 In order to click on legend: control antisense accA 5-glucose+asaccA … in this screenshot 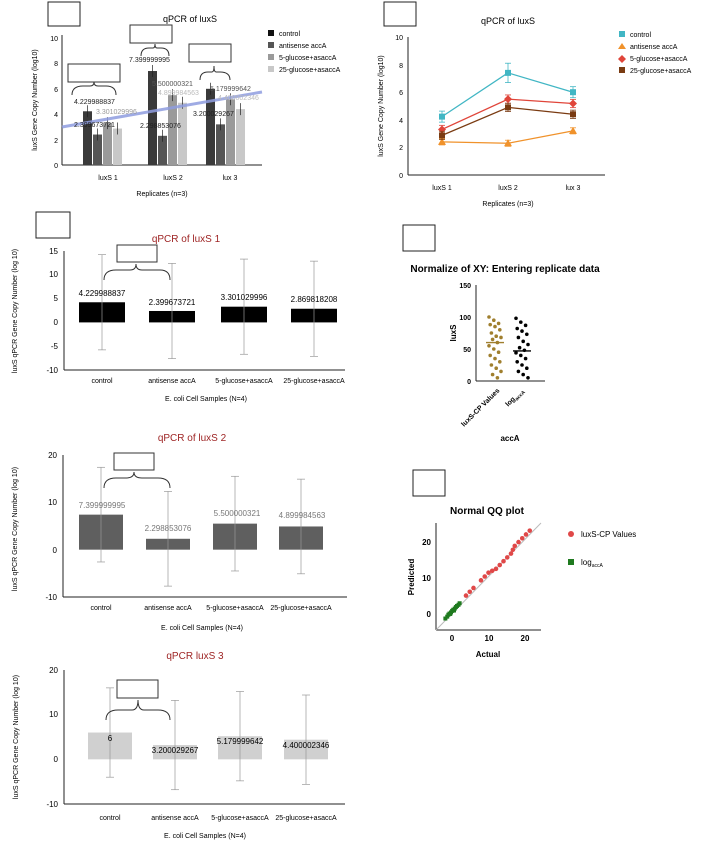, I will do `click(304, 52)`.